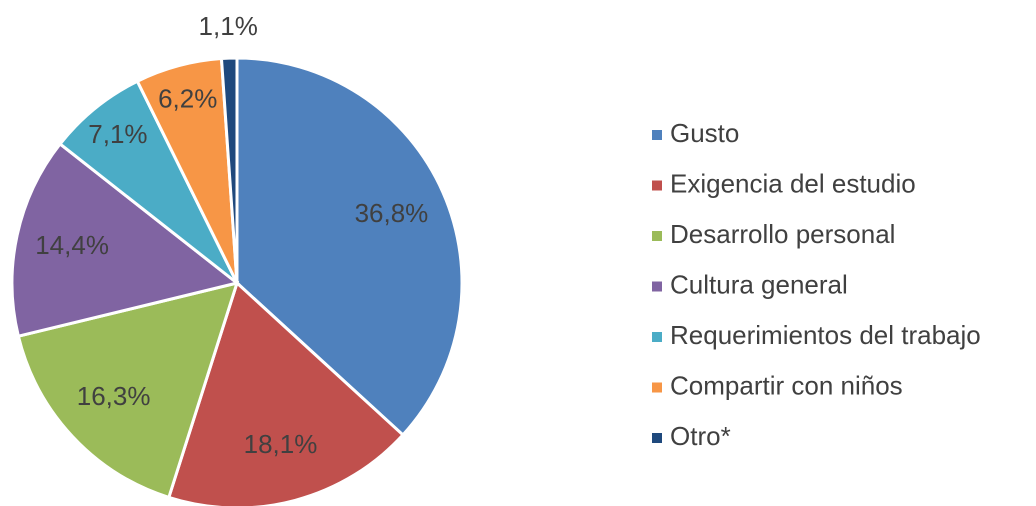 The height and width of the screenshot is (506, 1036). Describe the element at coordinates (786, 385) in the screenshot. I see `legend-label: Compartir con niños` at that location.